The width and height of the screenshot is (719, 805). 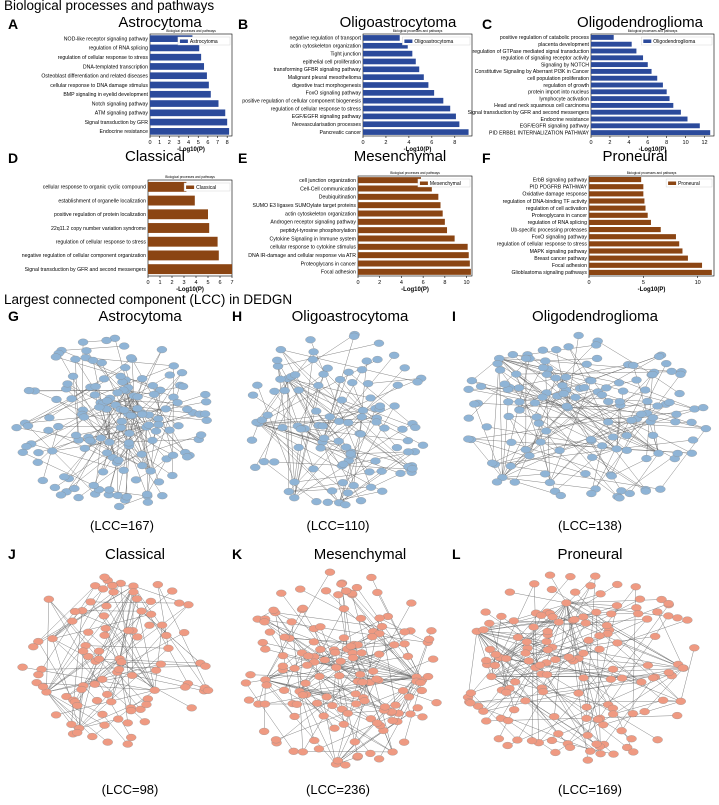 What do you see at coordinates (689, 184) in the screenshot?
I see `legend-label: Proneural` at bounding box center [689, 184].